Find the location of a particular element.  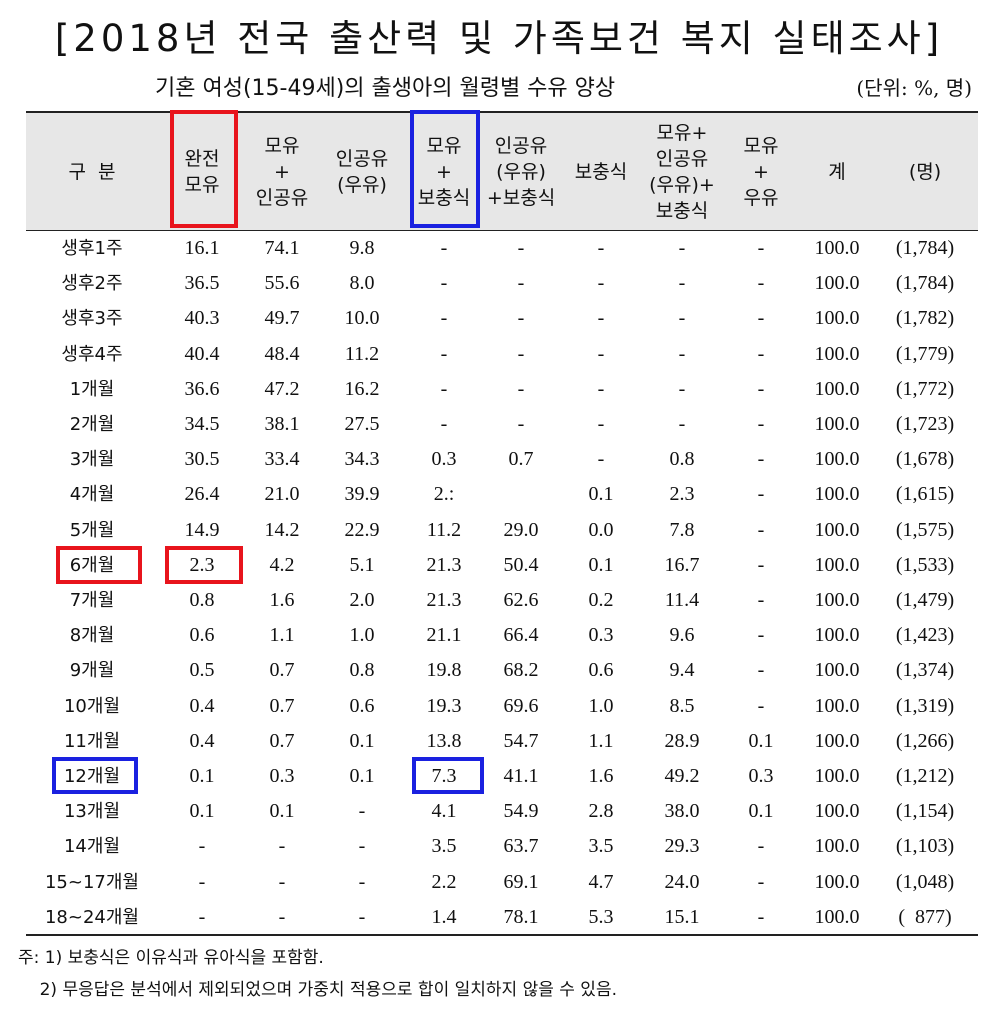

table-cell: (1,723) is located at coordinates (925, 424).